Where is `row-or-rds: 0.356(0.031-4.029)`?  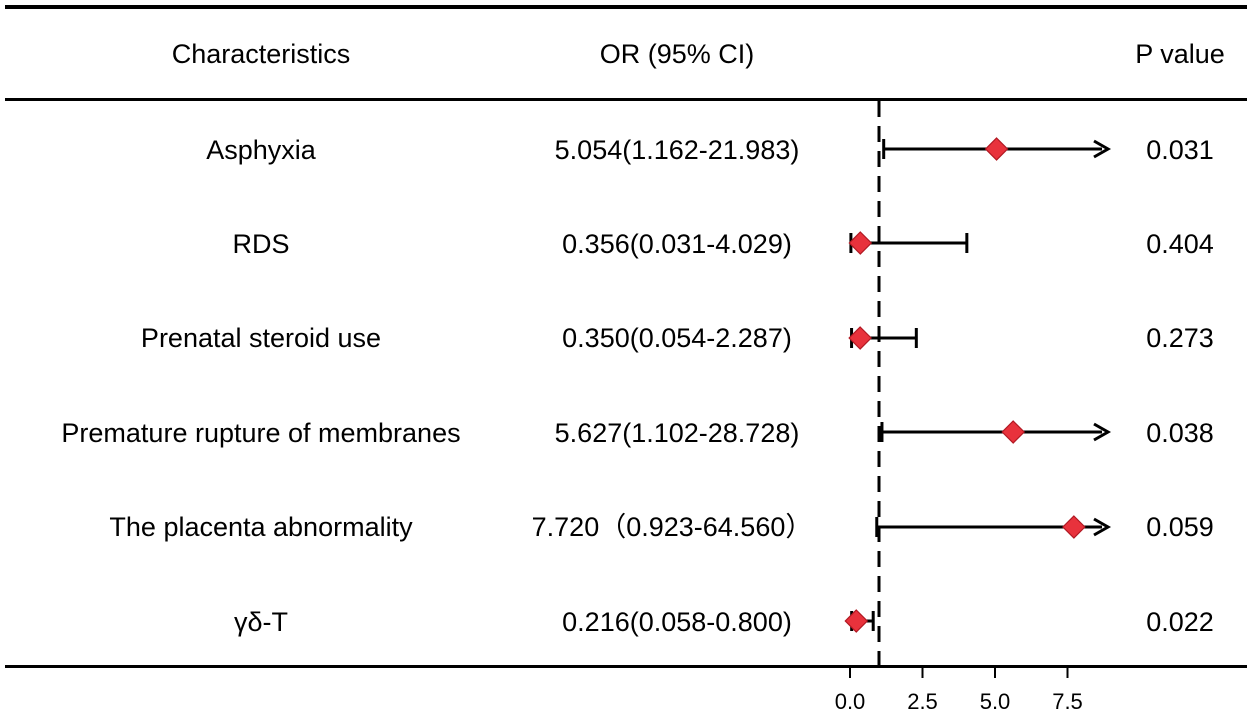
row-or-rds: 0.356(0.031-4.029) is located at coordinates (677, 244).